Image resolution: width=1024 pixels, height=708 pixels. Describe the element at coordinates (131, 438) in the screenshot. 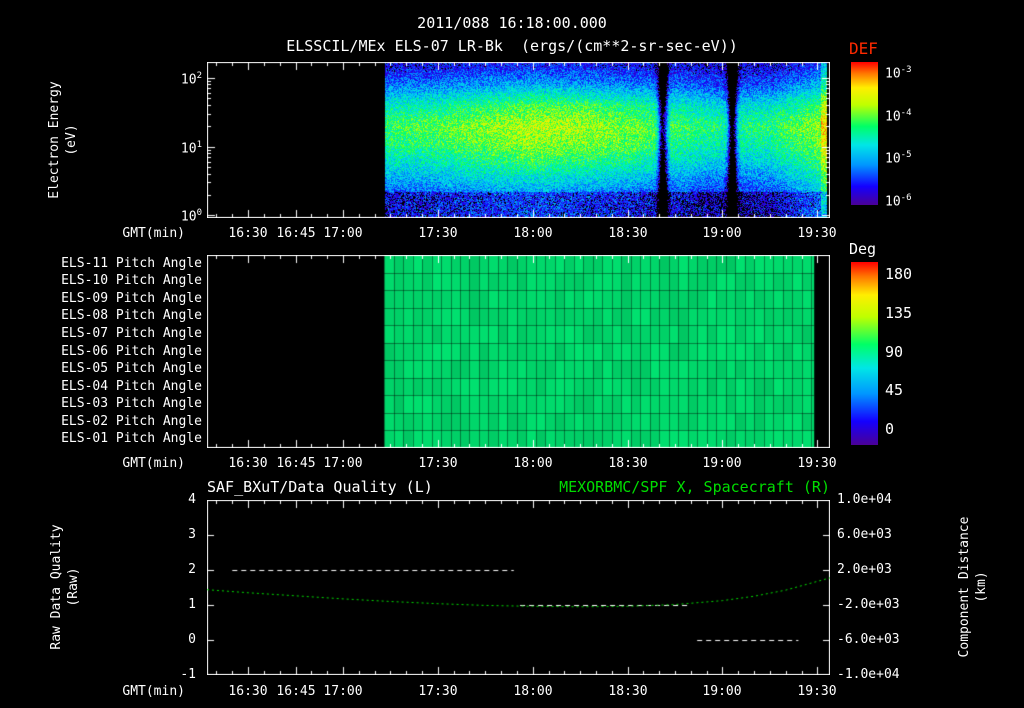

I see `pitch-row-label-10: ELS-01 Pitch Angle` at that location.